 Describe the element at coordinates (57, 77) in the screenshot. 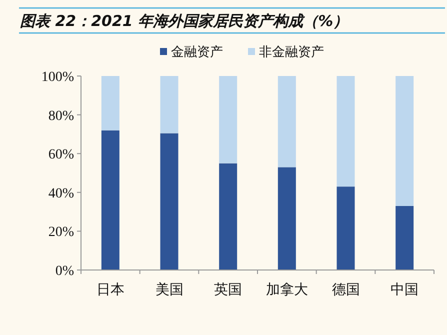

I see `y-tick-label: 100%` at that location.